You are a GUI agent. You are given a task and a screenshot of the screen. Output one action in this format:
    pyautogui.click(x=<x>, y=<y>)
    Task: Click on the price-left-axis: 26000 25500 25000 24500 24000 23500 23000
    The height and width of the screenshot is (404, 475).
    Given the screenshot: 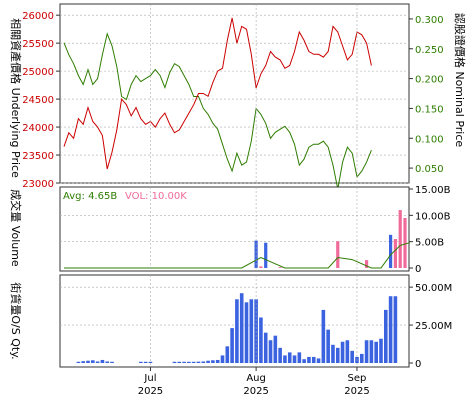 What is the action you would take?
    pyautogui.click(x=41, y=100)
    